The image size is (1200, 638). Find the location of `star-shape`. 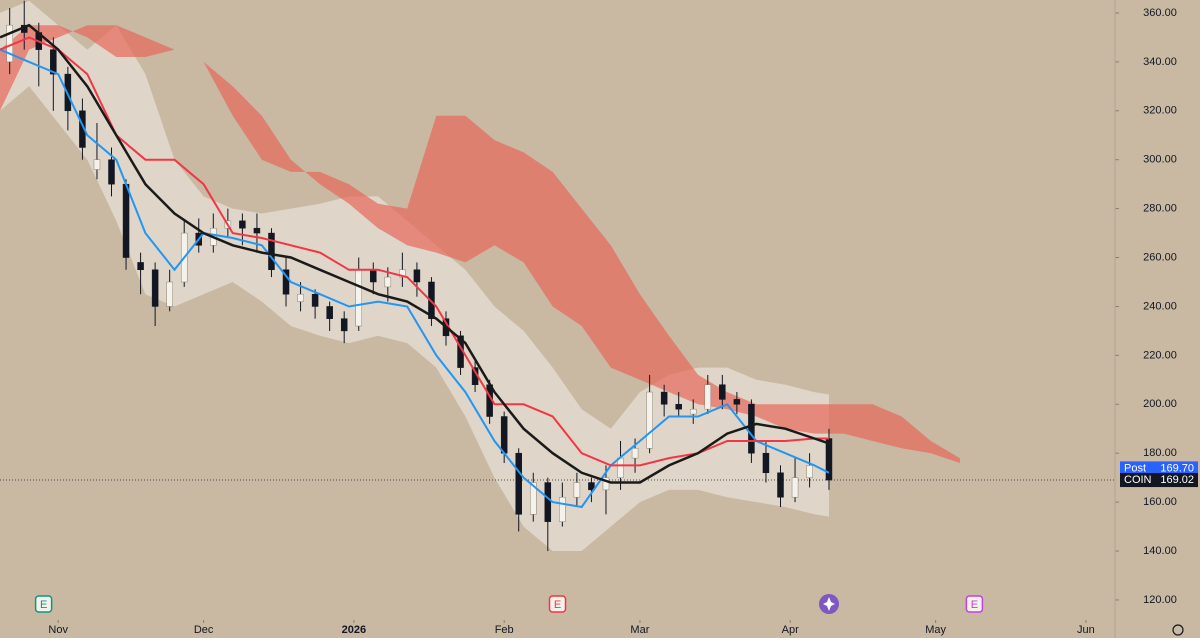

star-shape is located at coordinates (829, 604).